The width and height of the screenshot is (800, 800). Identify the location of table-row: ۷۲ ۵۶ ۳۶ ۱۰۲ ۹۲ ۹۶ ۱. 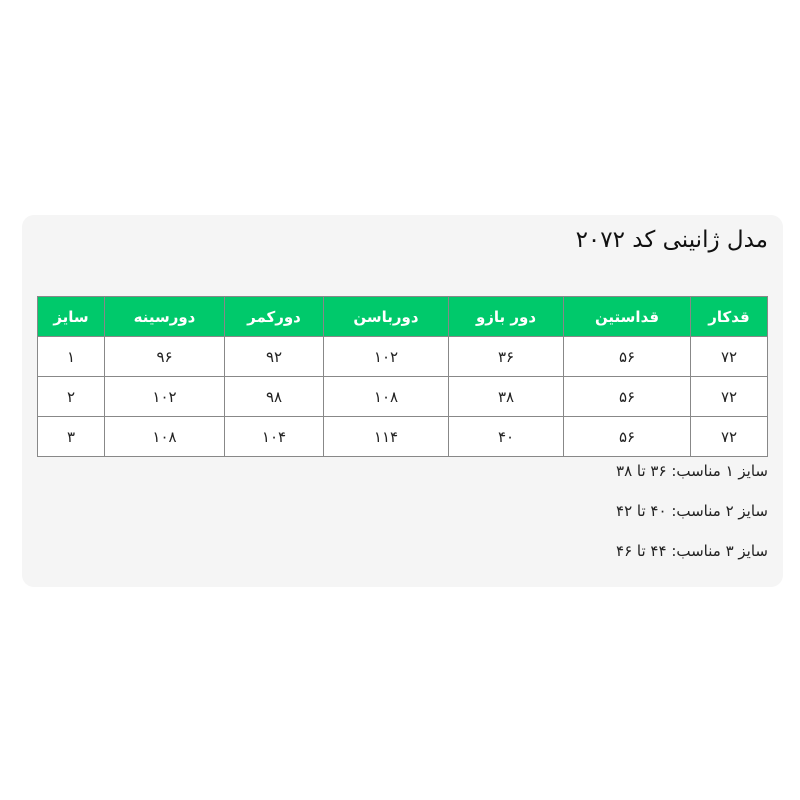
(402, 356).